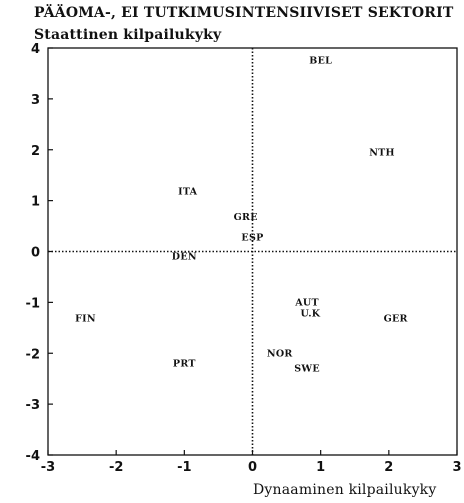  Describe the element at coordinates (33, 405) in the screenshot. I see `y-tick-label: -3` at that location.